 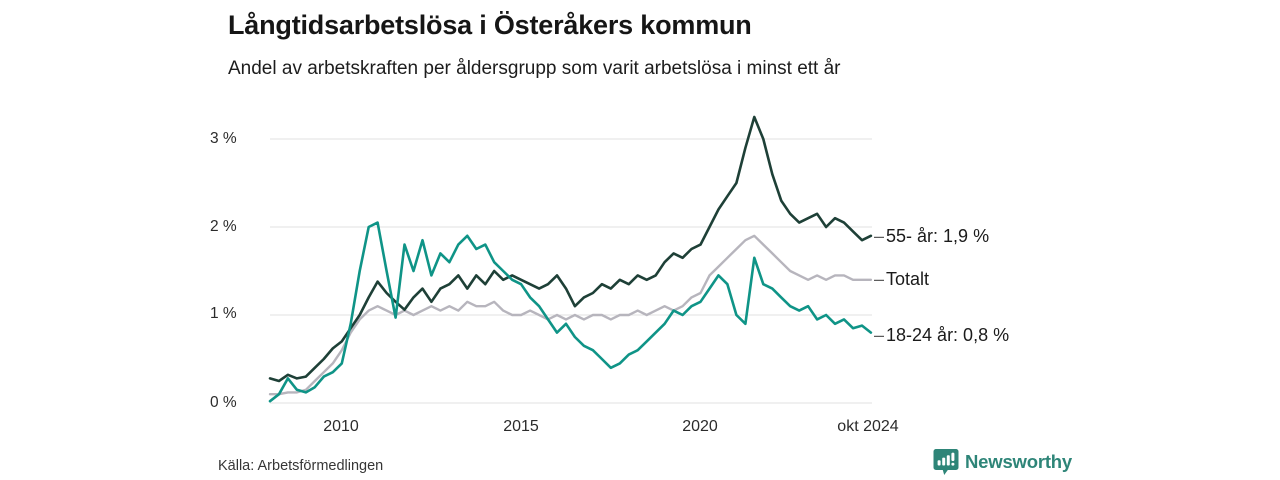 What do you see at coordinates (908, 279) in the screenshot?
I see `series-label-text: Totalt` at bounding box center [908, 279].